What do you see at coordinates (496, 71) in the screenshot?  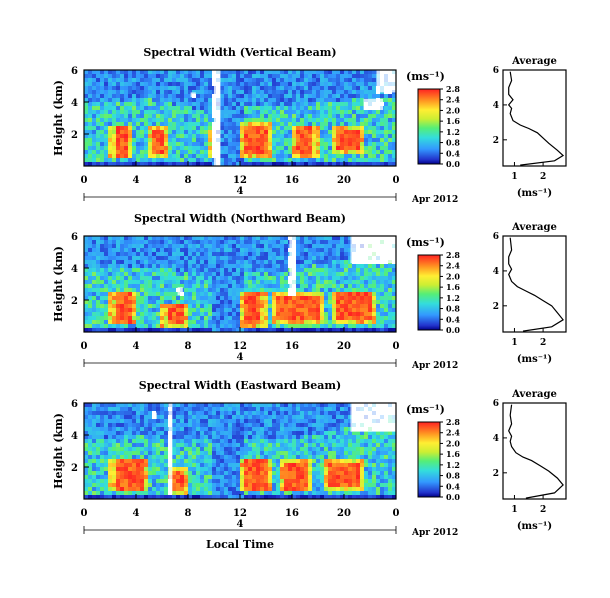 I see `average-y-tick-label: 6` at bounding box center [496, 71].